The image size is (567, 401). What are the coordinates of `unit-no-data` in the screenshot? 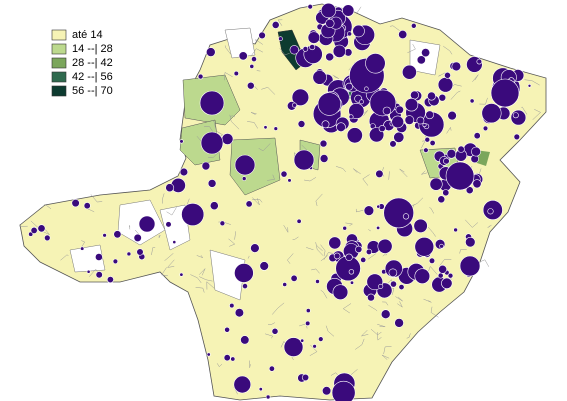 It's located at (87, 258).